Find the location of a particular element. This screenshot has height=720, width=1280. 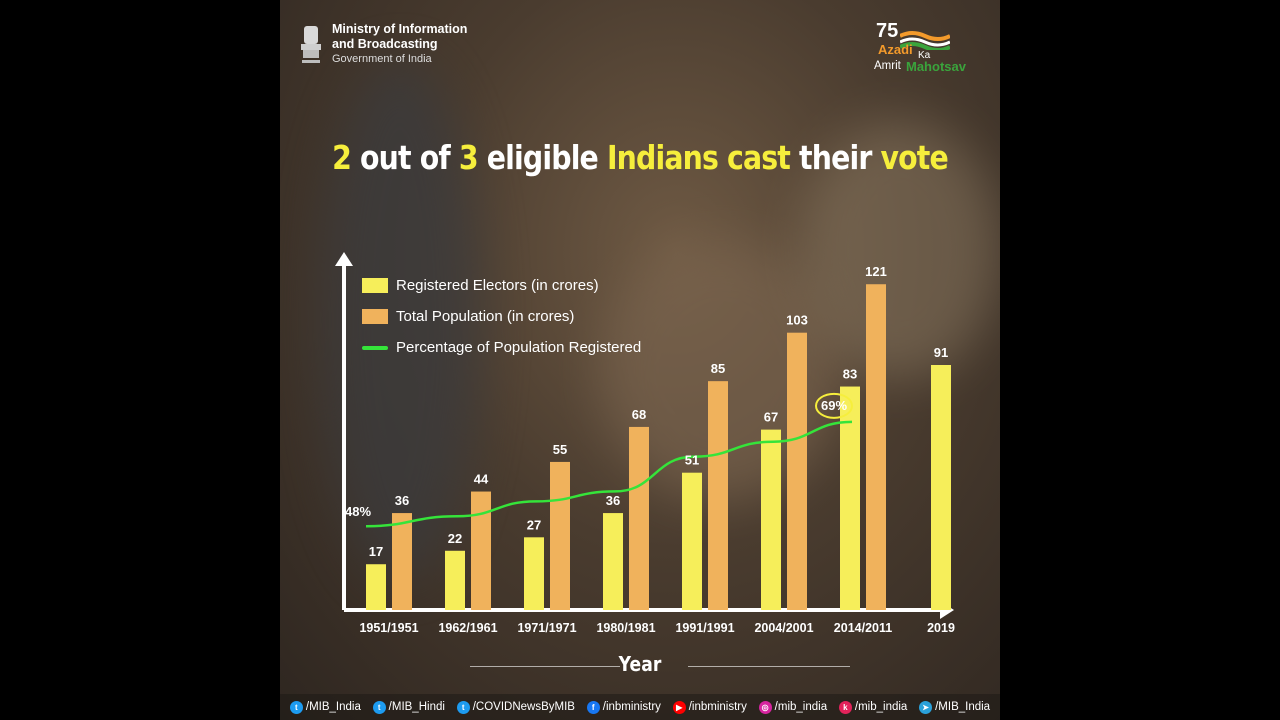

ministry-name-line2: and Broadcasting is located at coordinates (385, 44).